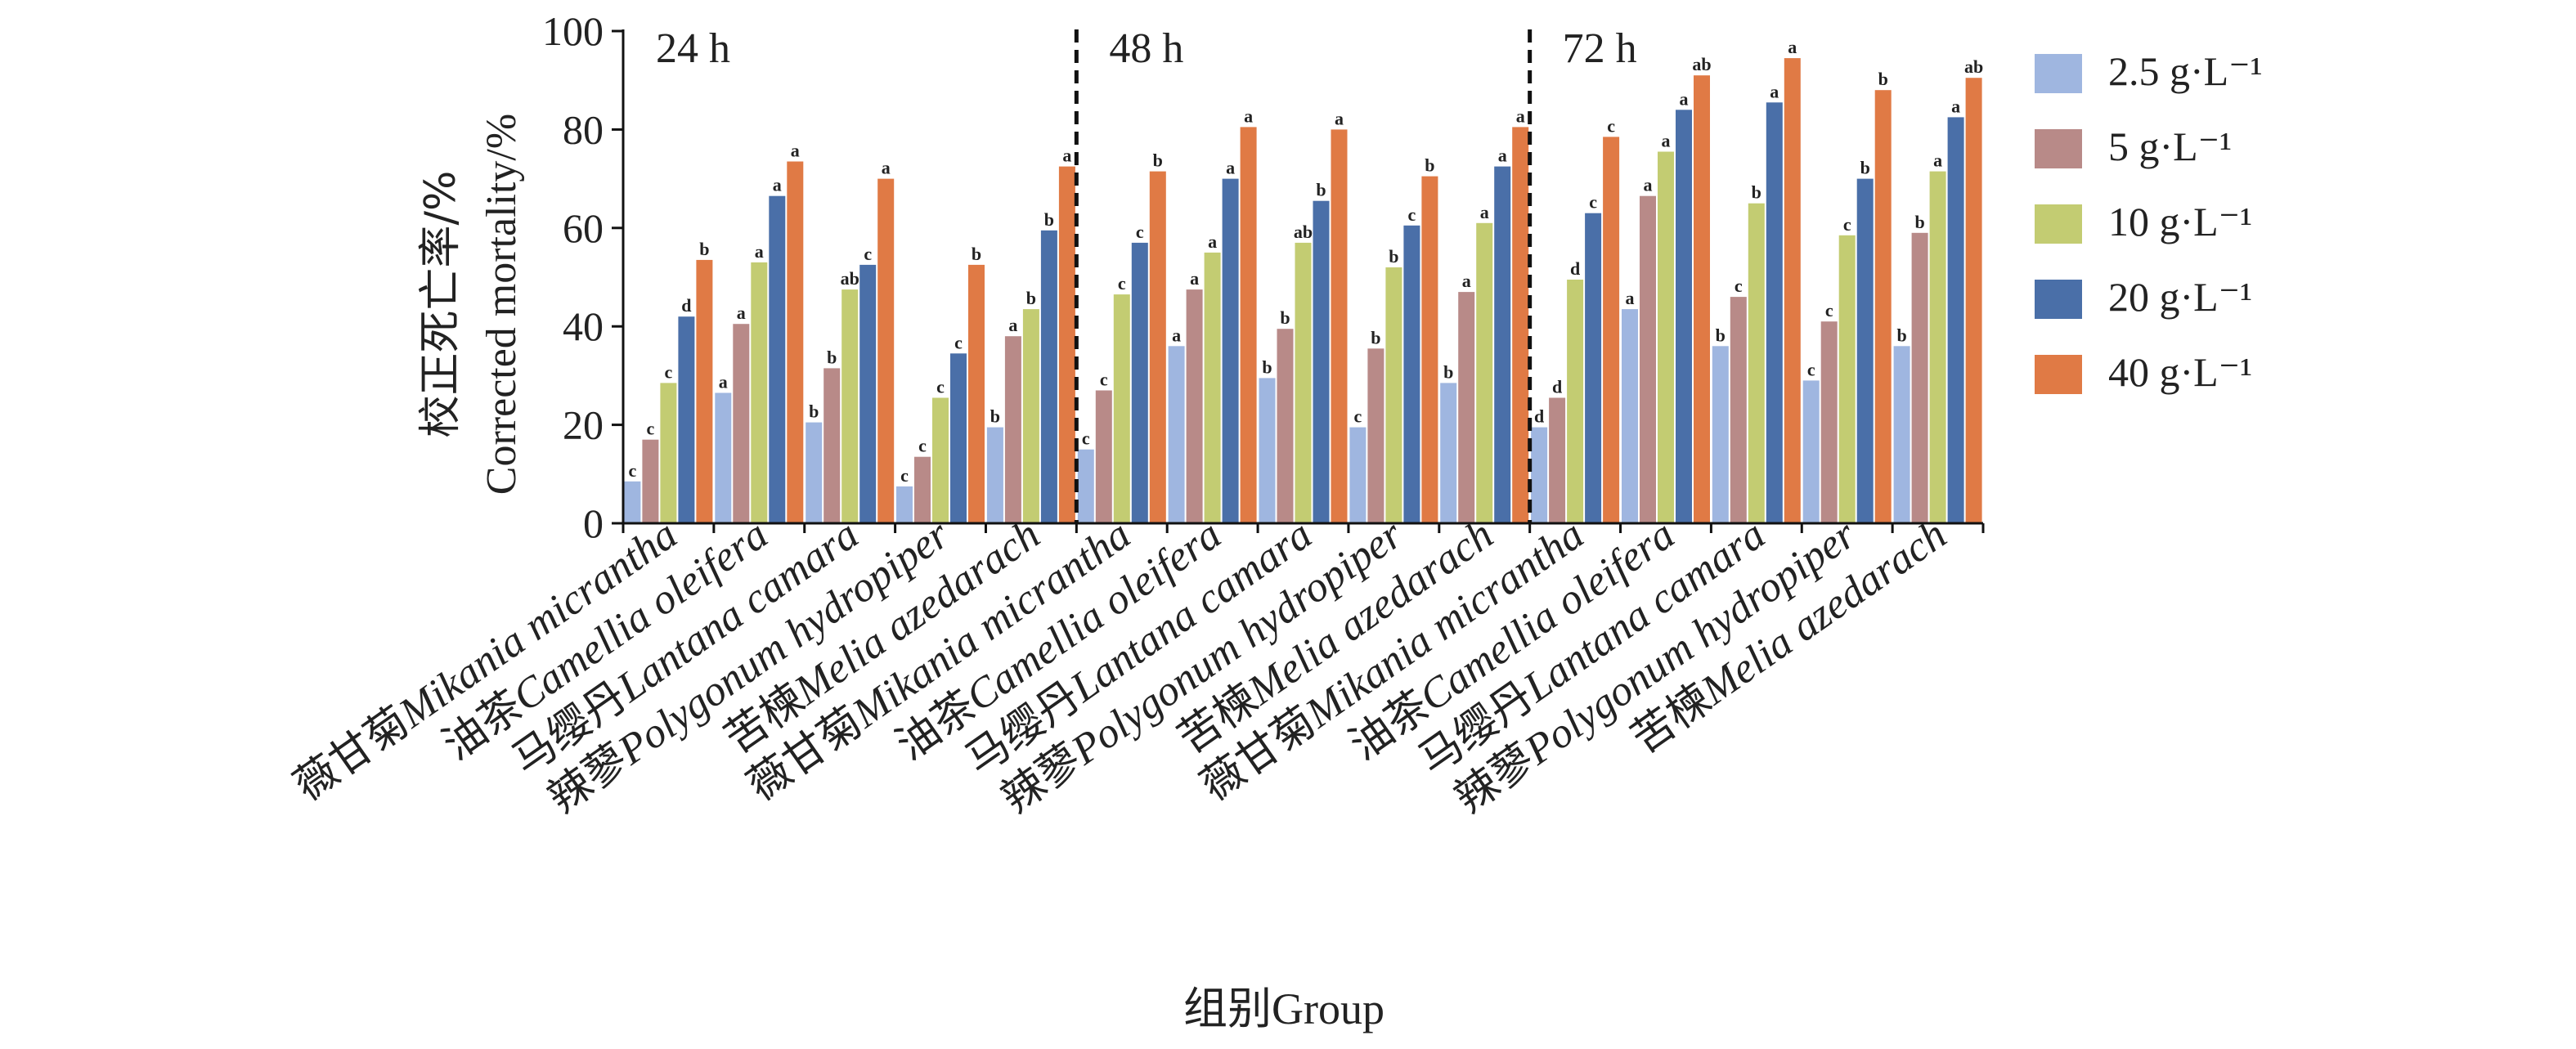 The height and width of the screenshot is (1049, 2576). What do you see at coordinates (583, 425) in the screenshot?
I see `y-tick-label: 20` at bounding box center [583, 425].